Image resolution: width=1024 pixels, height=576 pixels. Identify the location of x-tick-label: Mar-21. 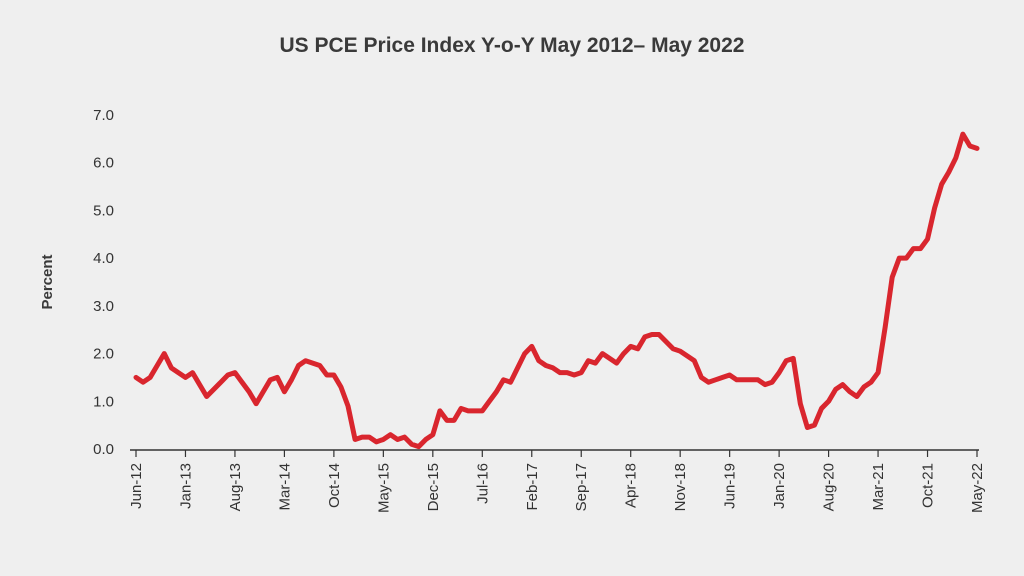
(878, 487).